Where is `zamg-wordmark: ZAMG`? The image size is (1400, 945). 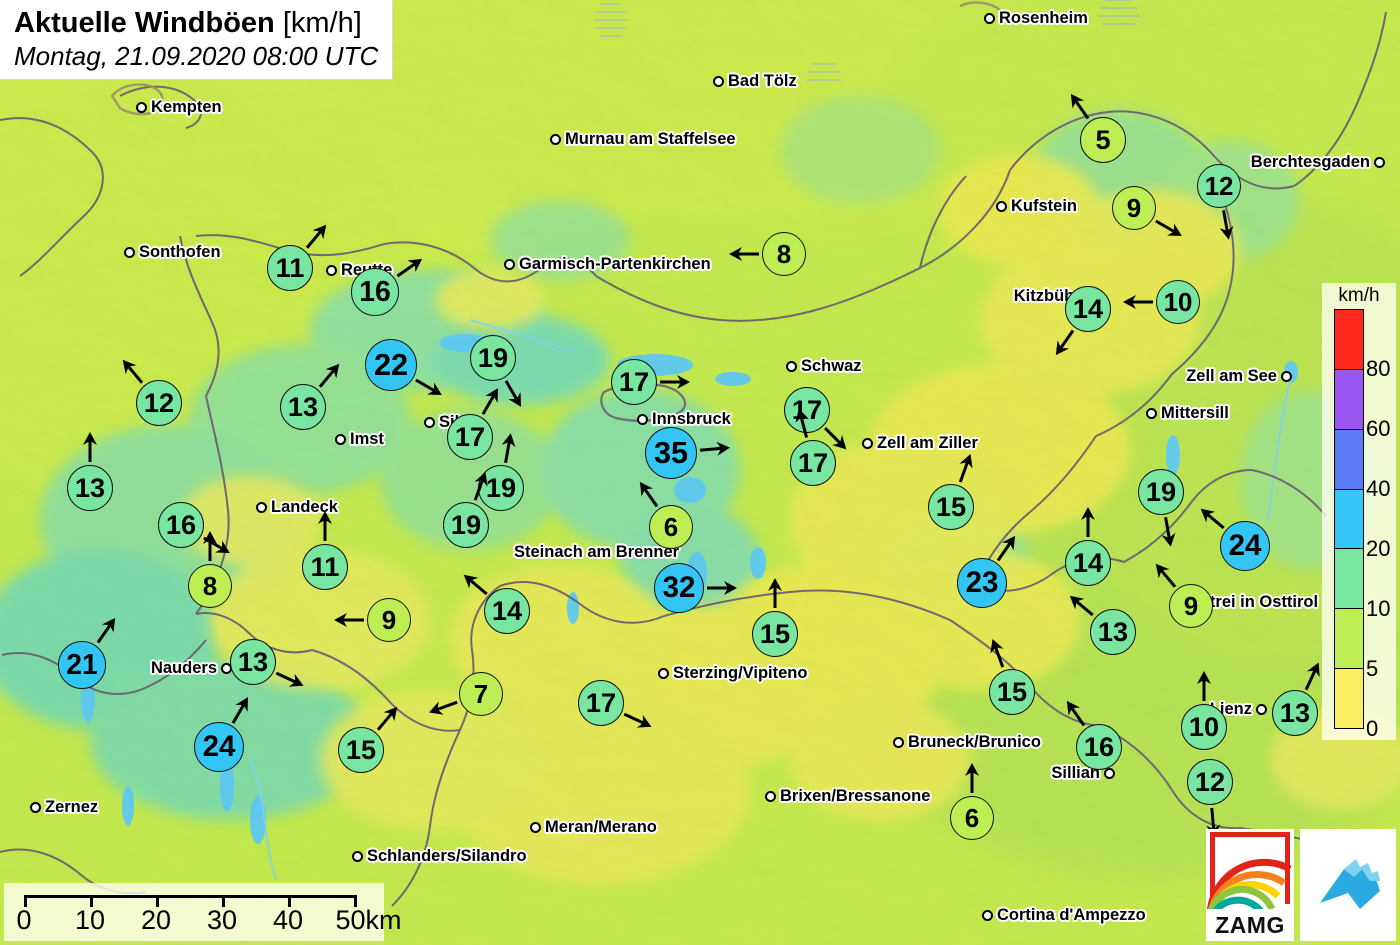 zamg-wordmark: ZAMG is located at coordinates (1250, 925).